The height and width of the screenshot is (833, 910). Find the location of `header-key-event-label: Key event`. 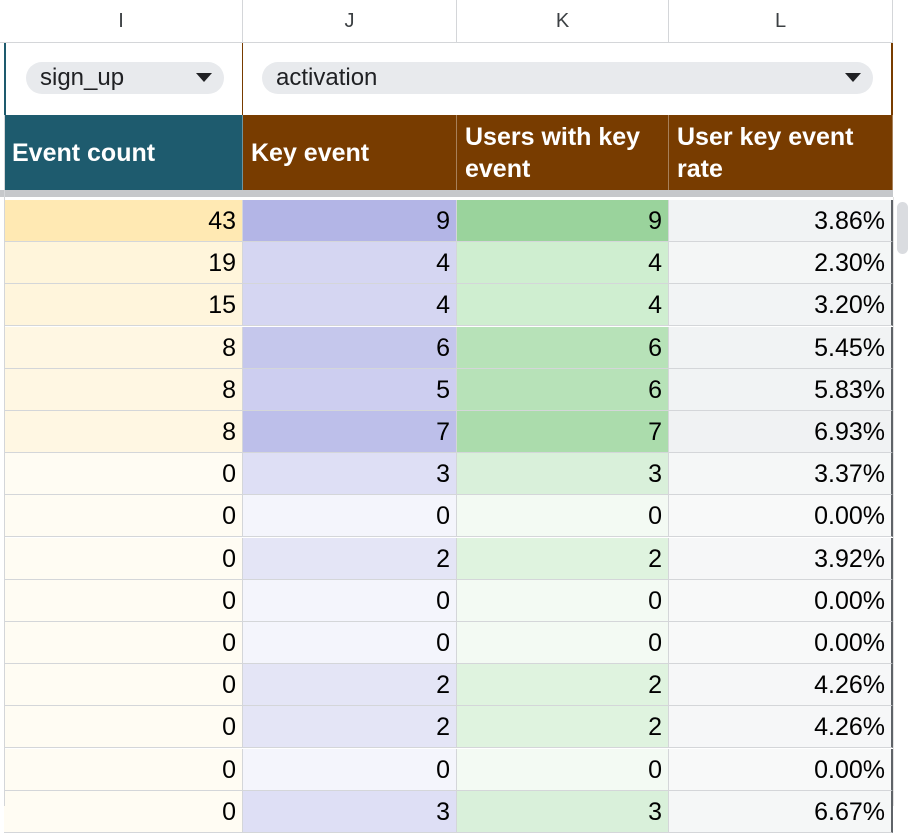

header-key-event-label: Key event is located at coordinates (310, 152).